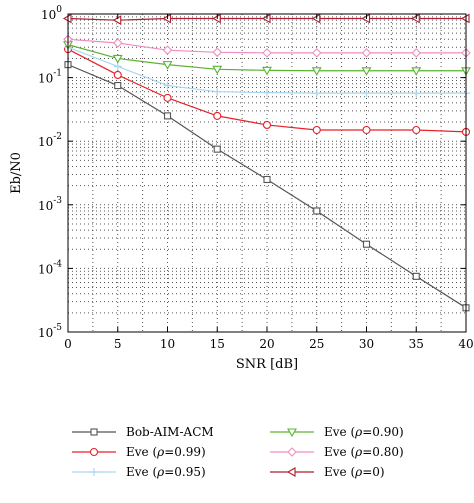 Image resolution: width=474 pixels, height=503 pixels. What do you see at coordinates (266, 344) in the screenshot?
I see `x-tick-label: 20` at bounding box center [266, 344].